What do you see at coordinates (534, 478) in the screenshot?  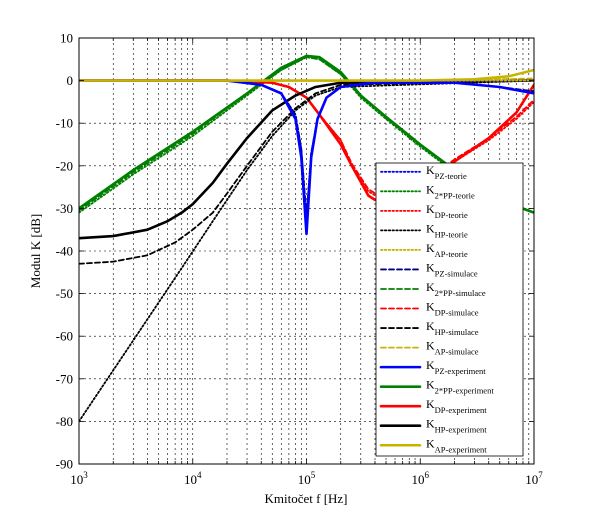 I see `x-tick-label: 10⁷` at bounding box center [534, 478].